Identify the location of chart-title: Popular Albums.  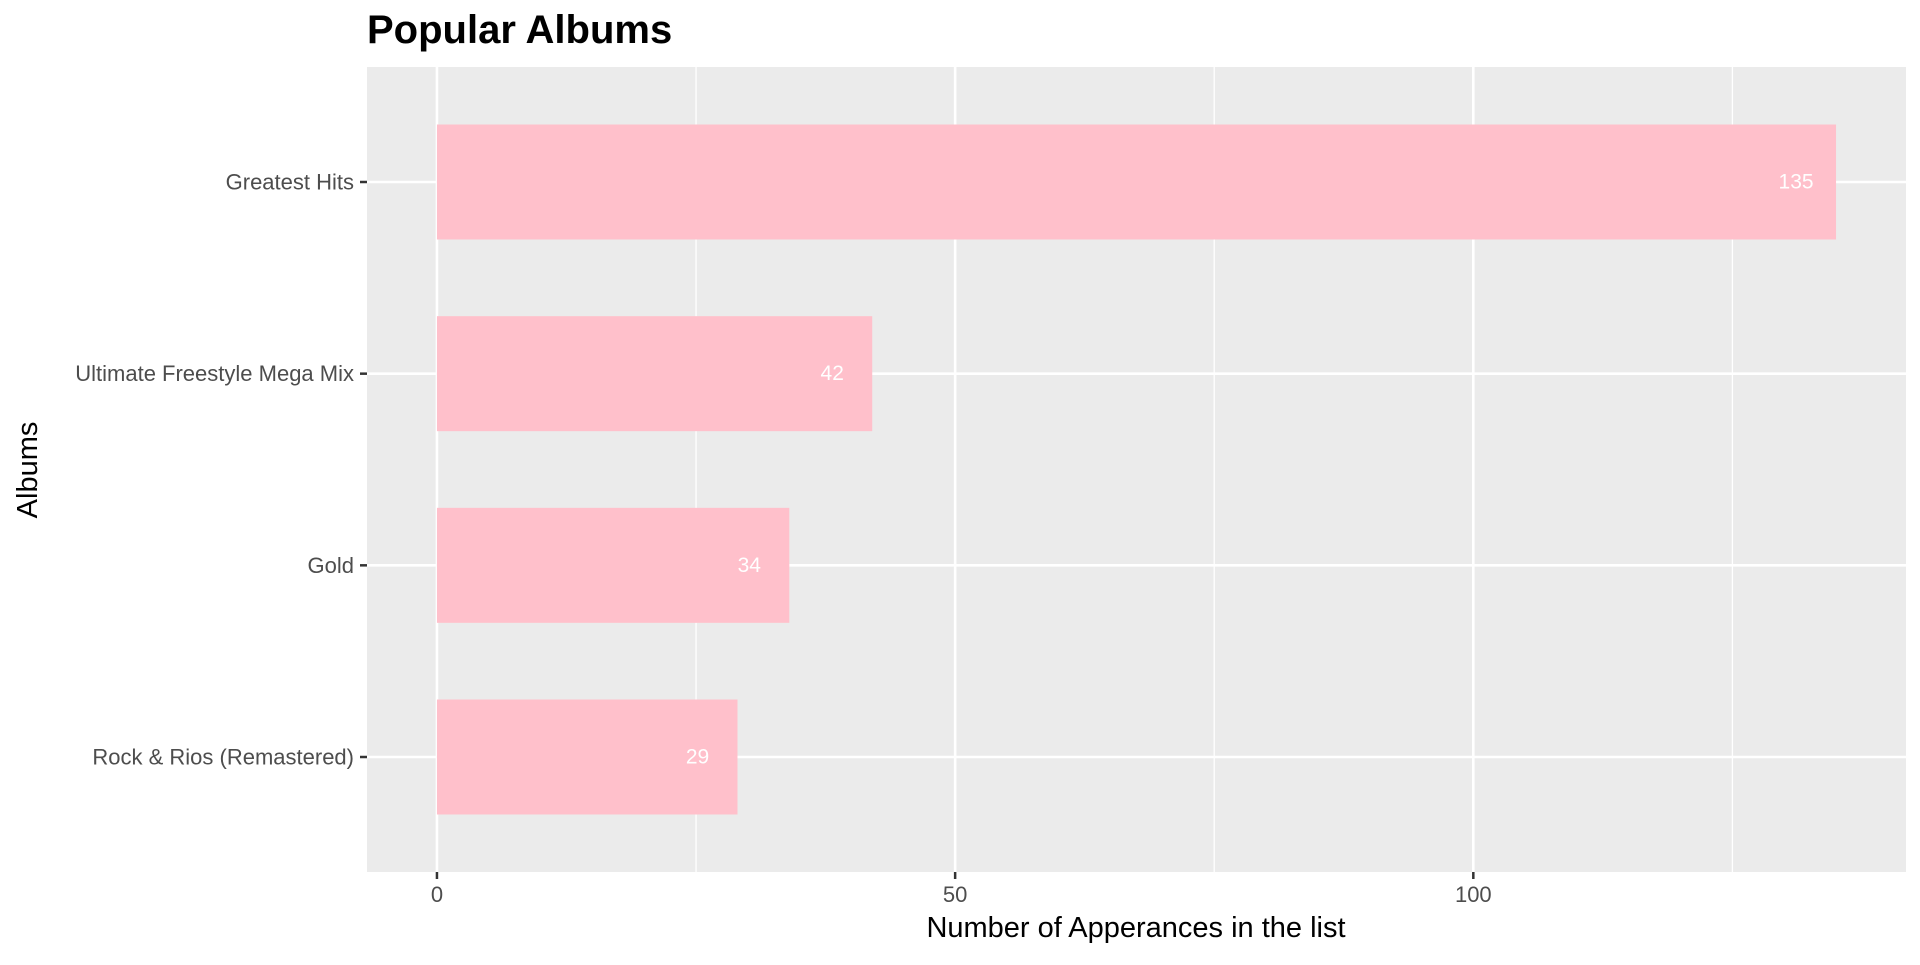
(519, 30).